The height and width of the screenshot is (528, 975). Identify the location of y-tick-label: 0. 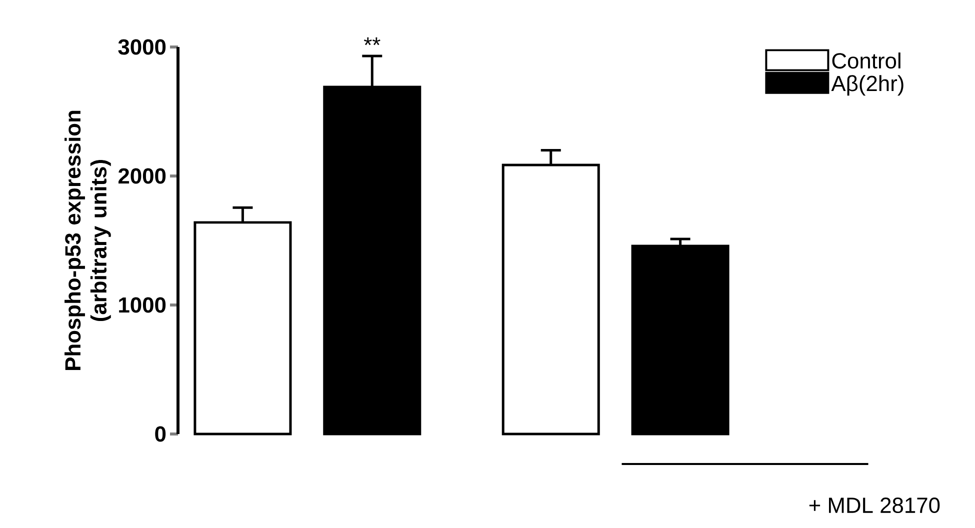
(160, 434).